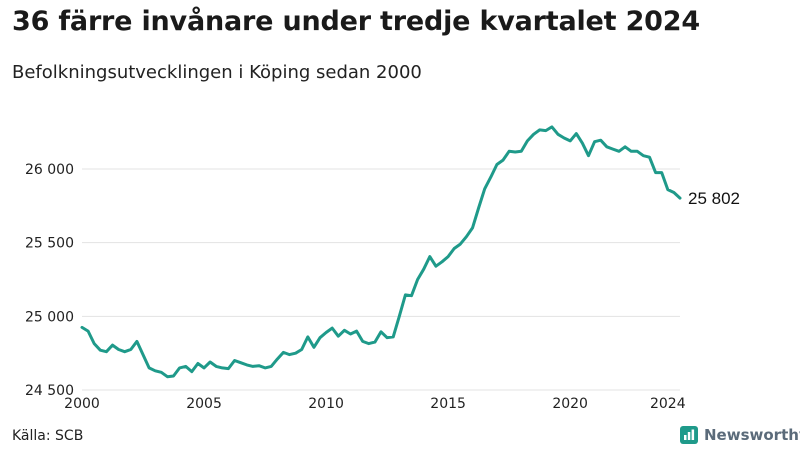 The width and height of the screenshot is (800, 450). Describe the element at coordinates (49, 317) in the screenshot. I see `y-tick-label: 25 000` at that location.